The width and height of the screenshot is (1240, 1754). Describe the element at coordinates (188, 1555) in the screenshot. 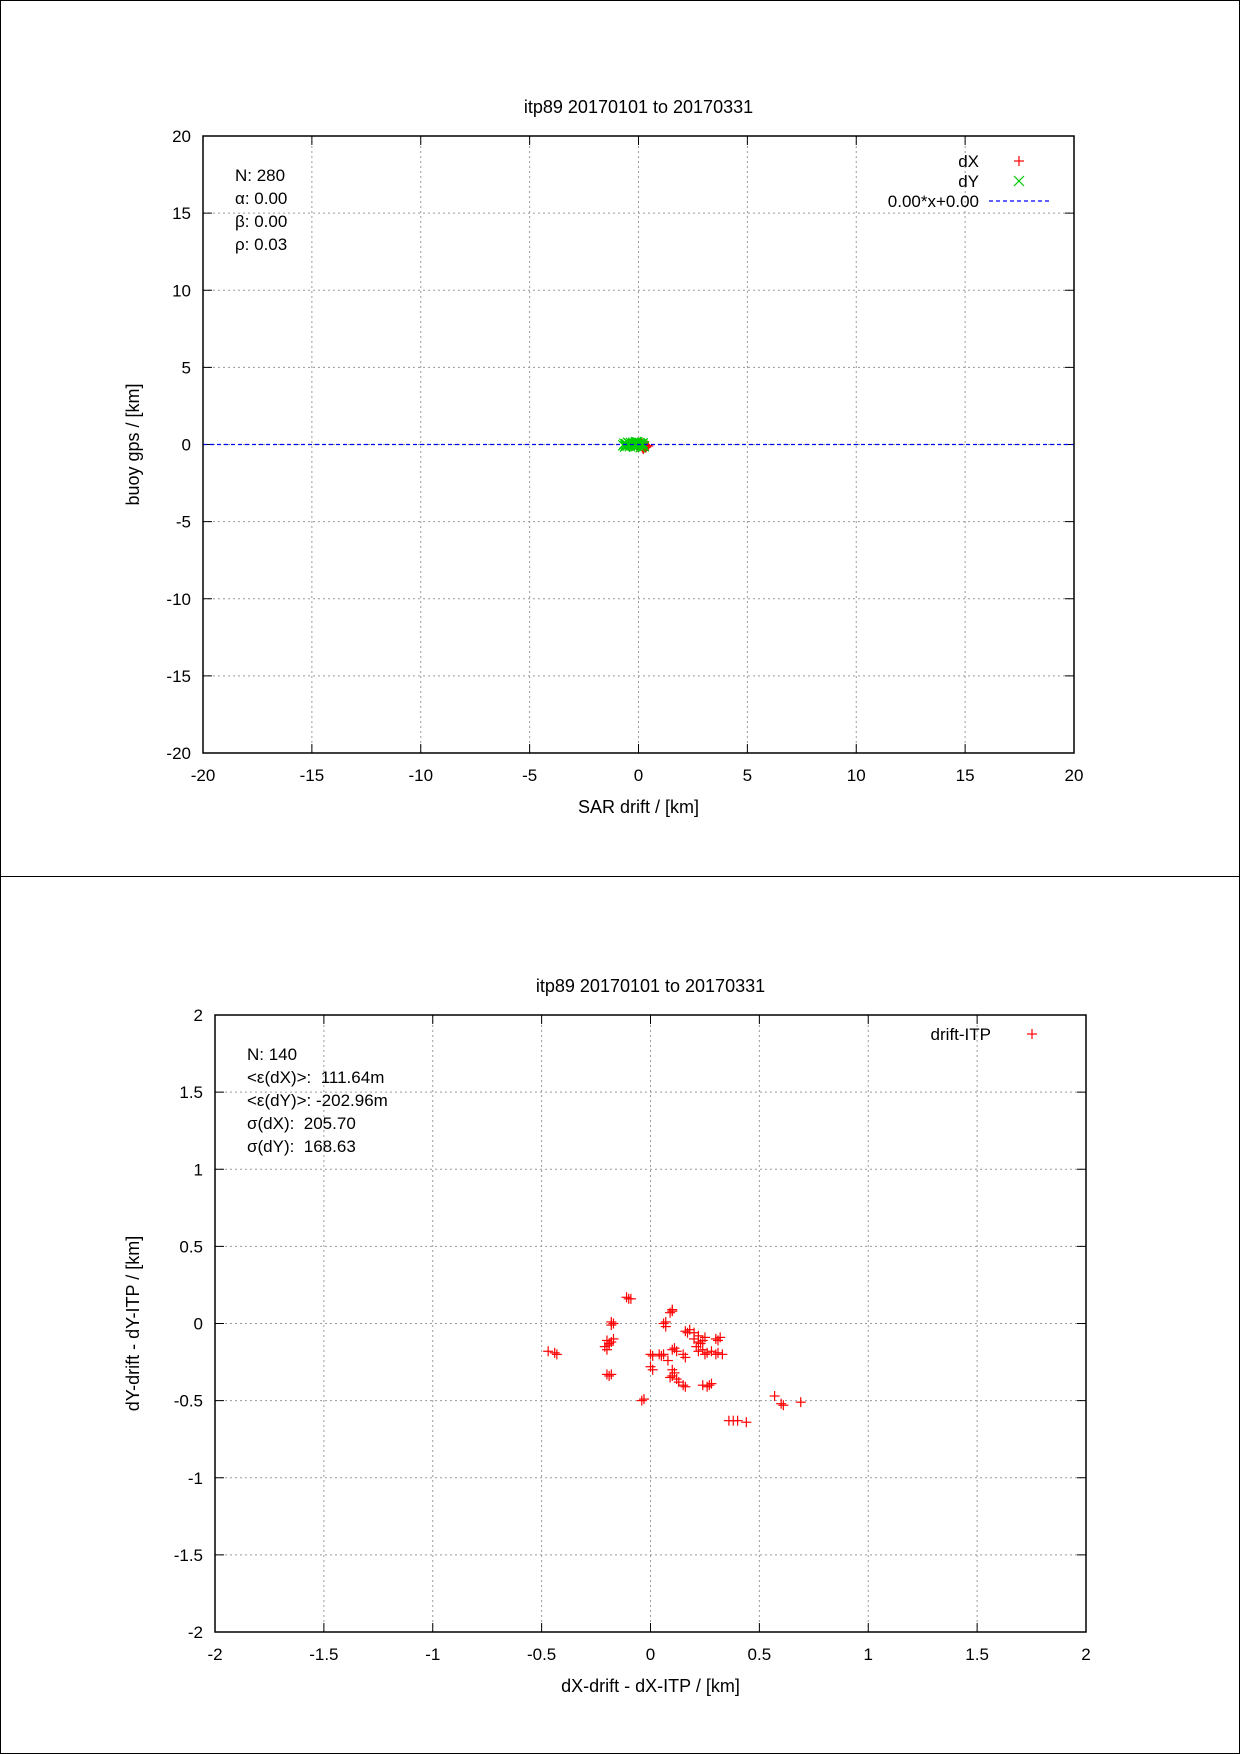

I see `y-tick-label: -1.5` at that location.